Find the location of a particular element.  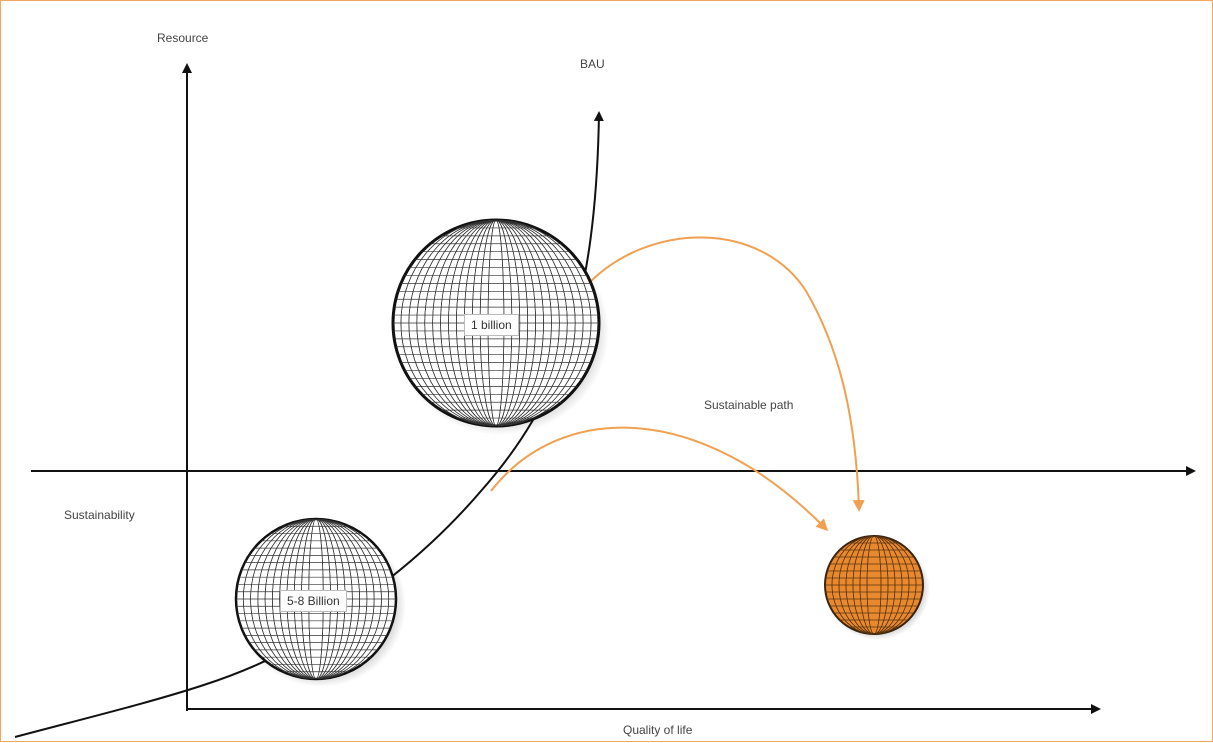

sustainable-path-lower is located at coordinates (659, 479).